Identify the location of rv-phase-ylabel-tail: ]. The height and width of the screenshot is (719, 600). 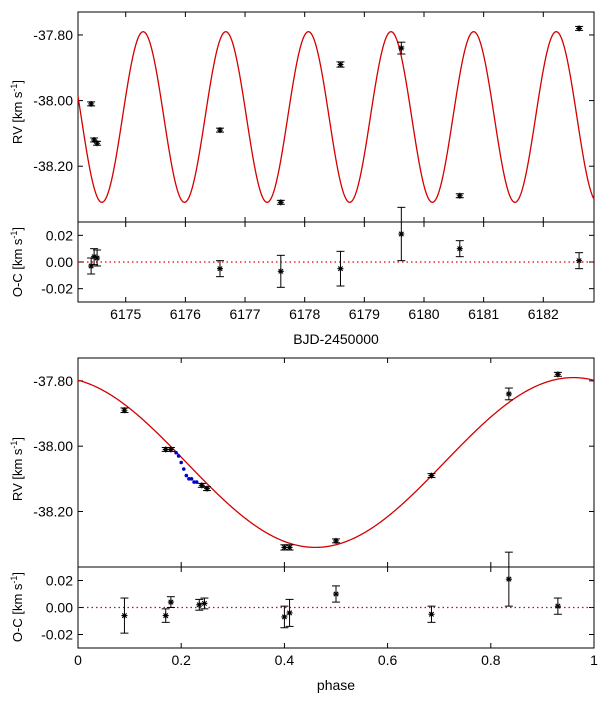
(17, 439).